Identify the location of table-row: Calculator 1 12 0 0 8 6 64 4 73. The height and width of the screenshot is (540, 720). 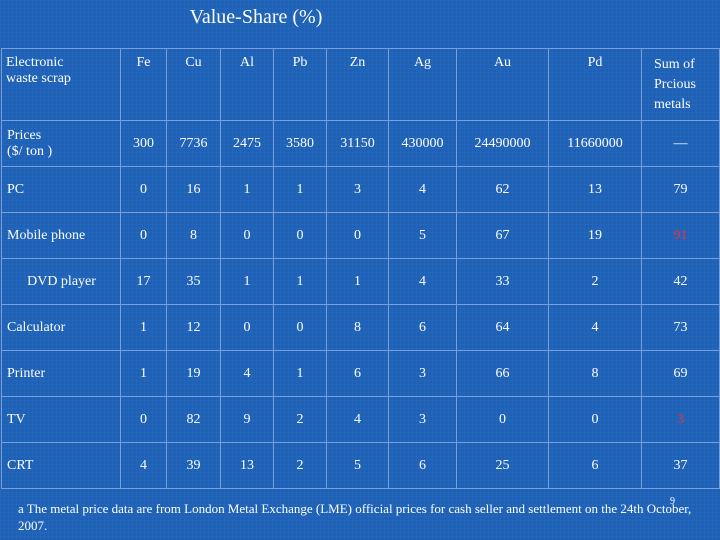
(360, 327).